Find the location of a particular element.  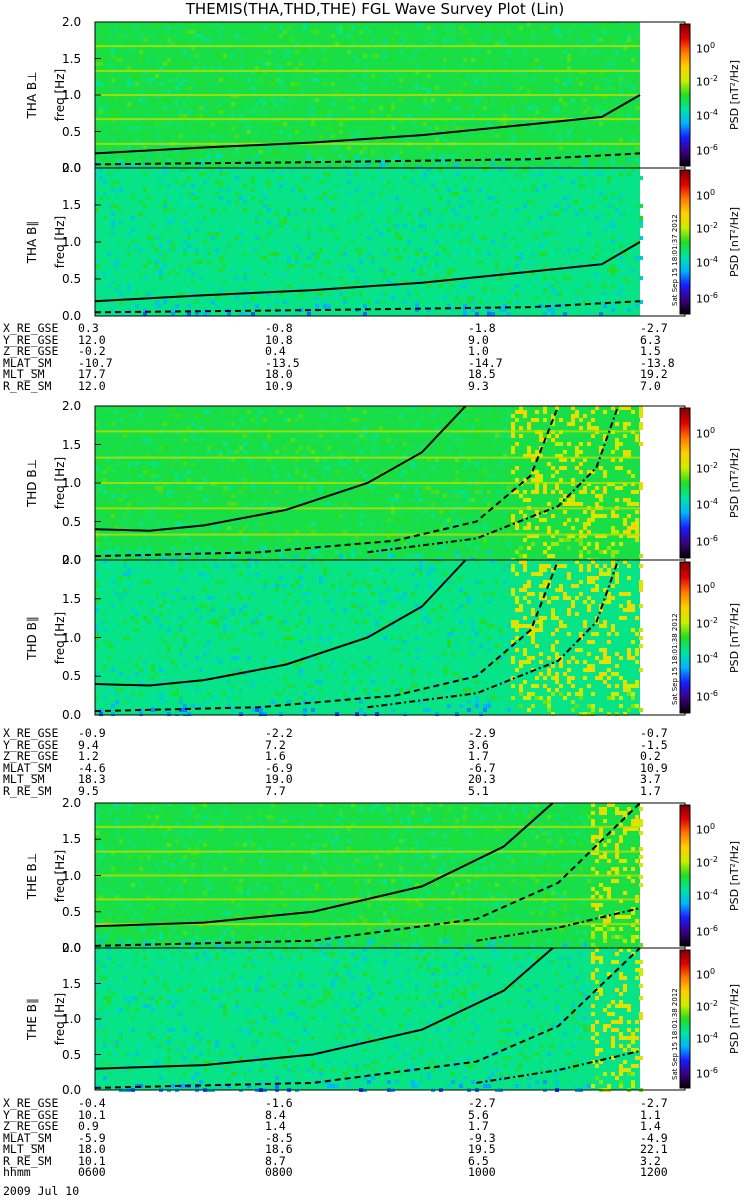

ephemeris-value: 1.7 is located at coordinates (478, 1126).